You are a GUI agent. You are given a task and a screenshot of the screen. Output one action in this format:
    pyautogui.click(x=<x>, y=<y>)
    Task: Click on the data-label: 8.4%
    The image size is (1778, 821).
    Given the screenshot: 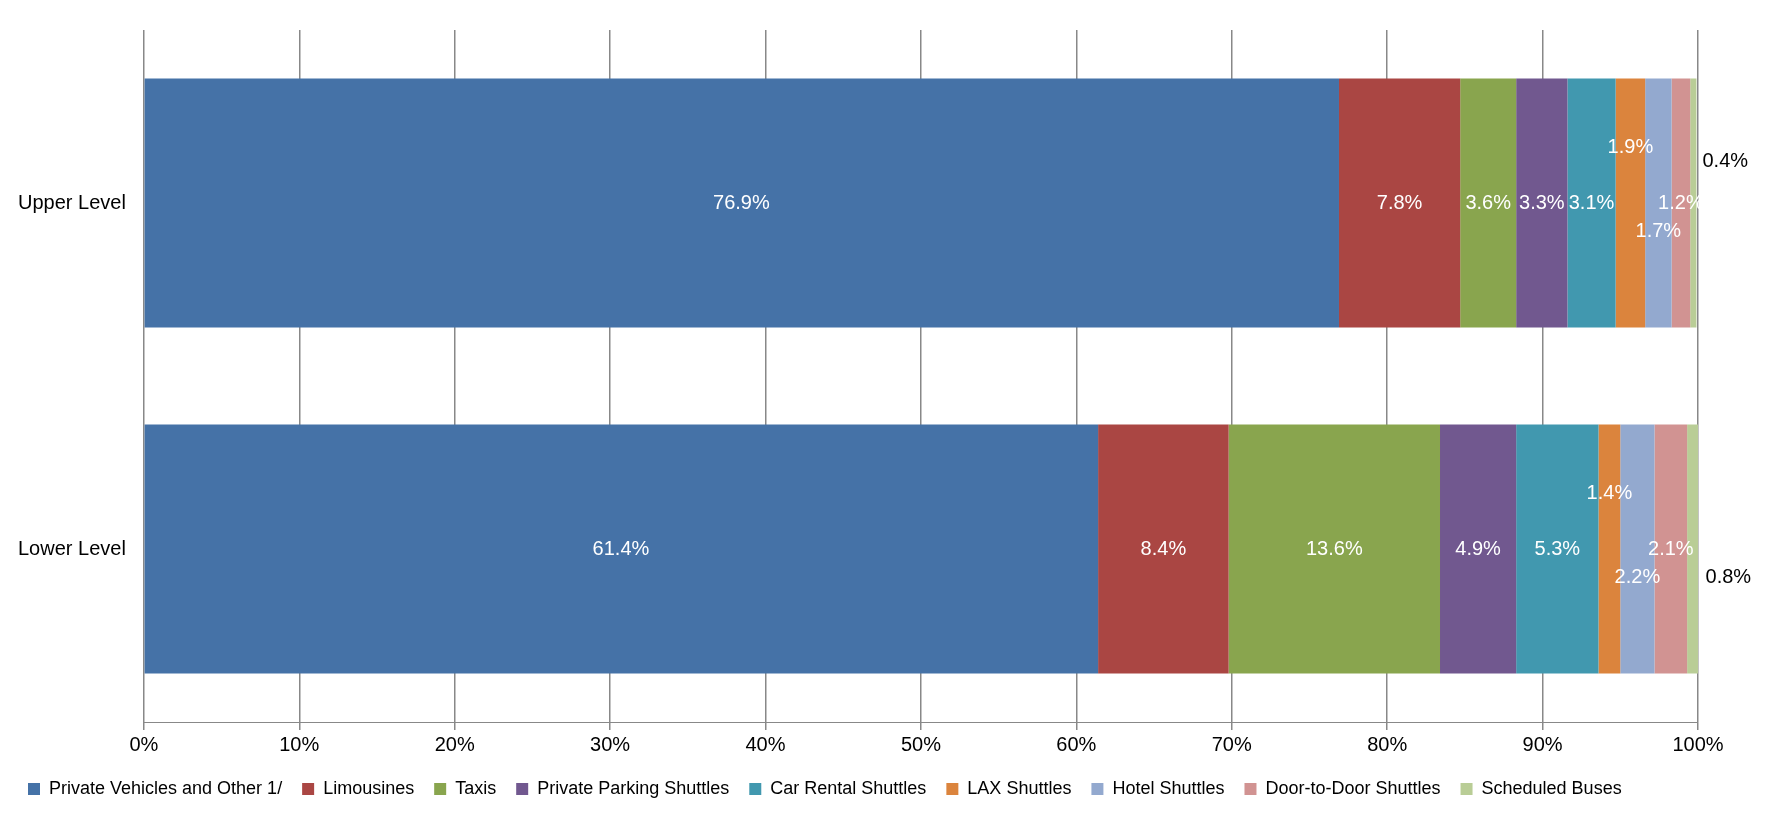 What is the action you would take?
    pyautogui.click(x=1163, y=547)
    